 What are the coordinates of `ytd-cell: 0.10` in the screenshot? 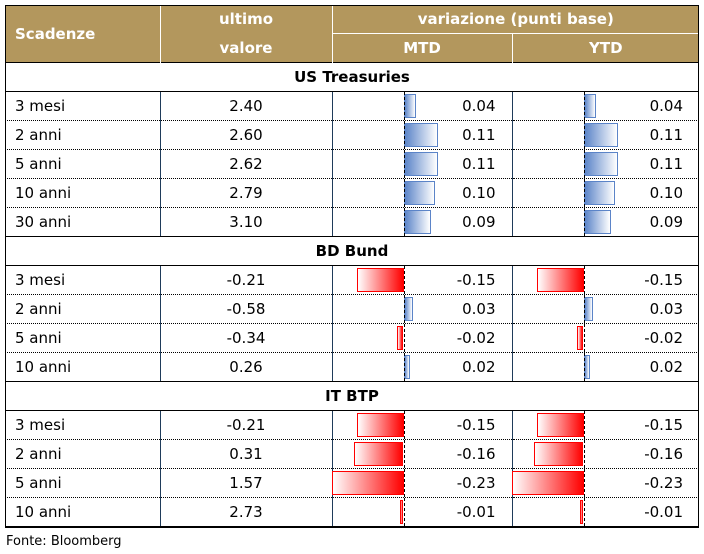 It's located at (605, 193).